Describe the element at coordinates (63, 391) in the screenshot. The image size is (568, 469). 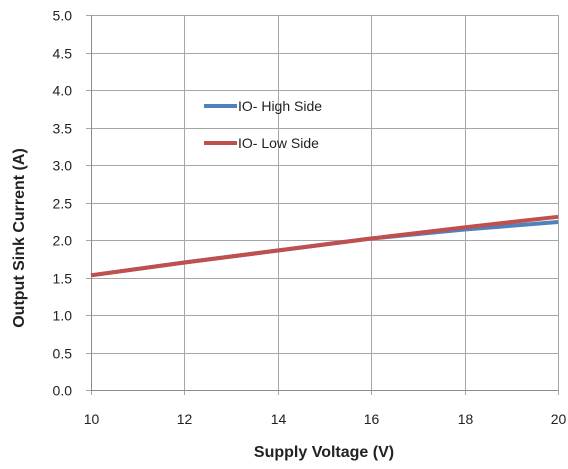
I see `y-tick-label-0: 0.0` at that location.